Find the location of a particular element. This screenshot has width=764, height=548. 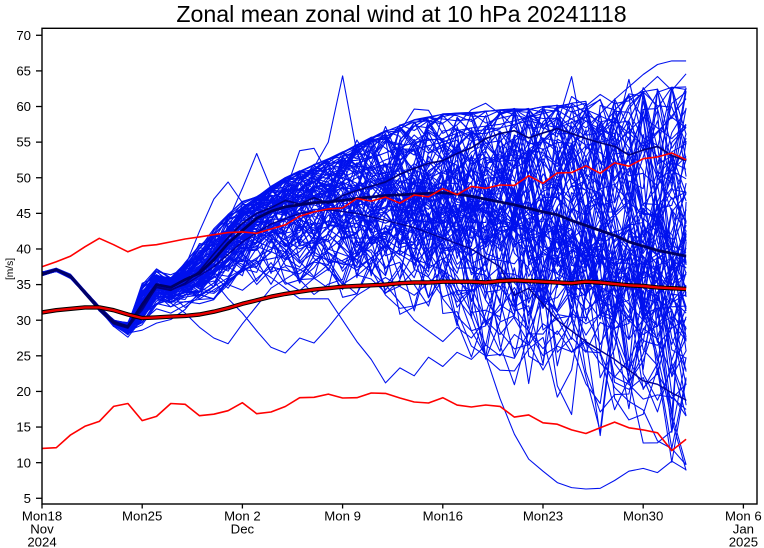

svg-text: 50 is located at coordinates (23, 177).